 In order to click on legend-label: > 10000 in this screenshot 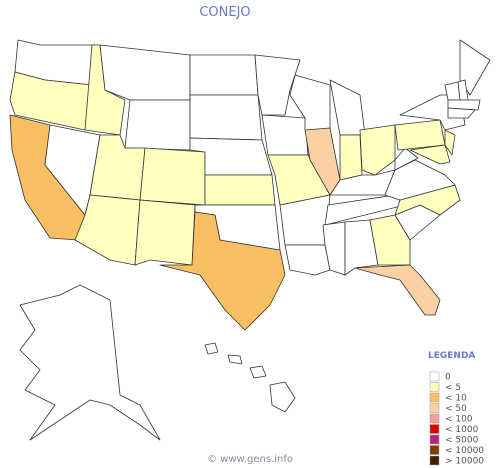, I will do `click(464, 462)`.